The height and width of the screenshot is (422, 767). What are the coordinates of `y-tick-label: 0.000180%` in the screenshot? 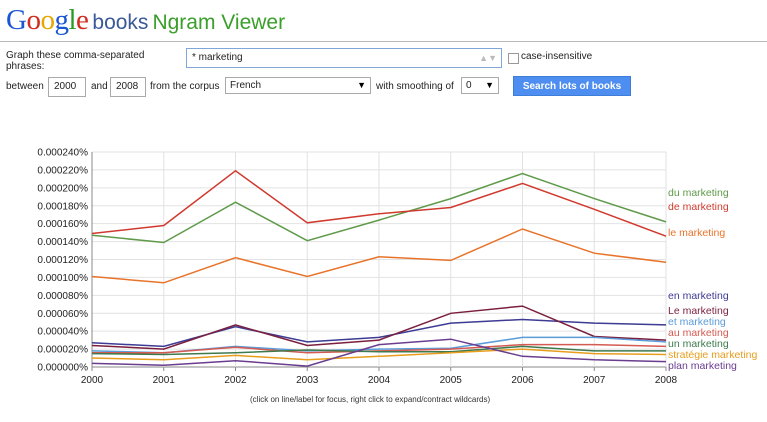 It's located at (62, 206).